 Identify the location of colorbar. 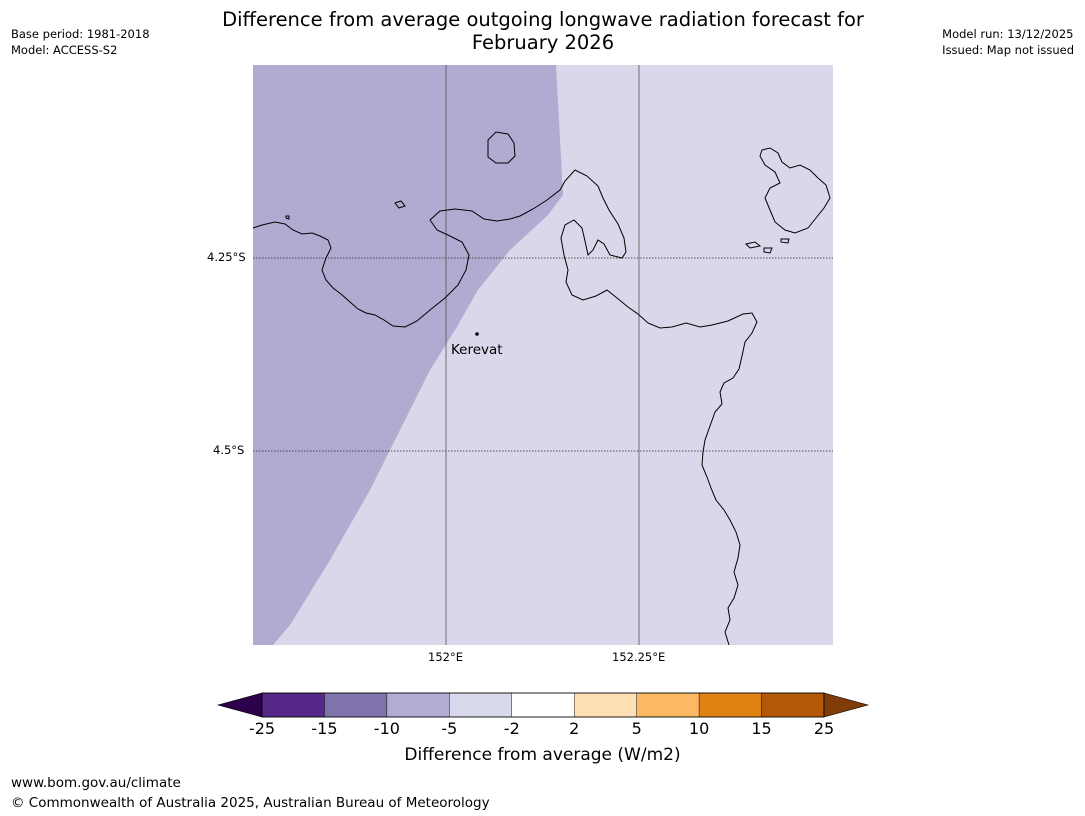
(543, 705).